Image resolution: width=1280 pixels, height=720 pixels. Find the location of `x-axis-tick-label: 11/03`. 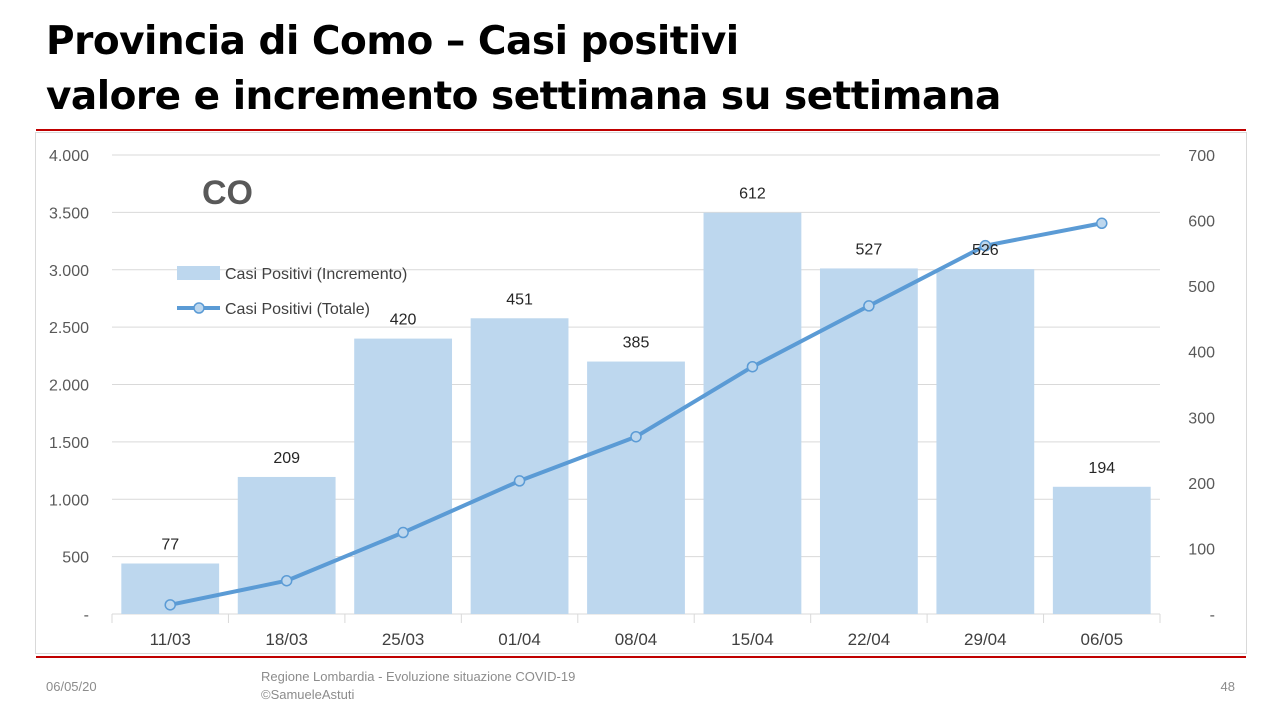

x-axis-tick-label: 11/03 is located at coordinates (170, 639).